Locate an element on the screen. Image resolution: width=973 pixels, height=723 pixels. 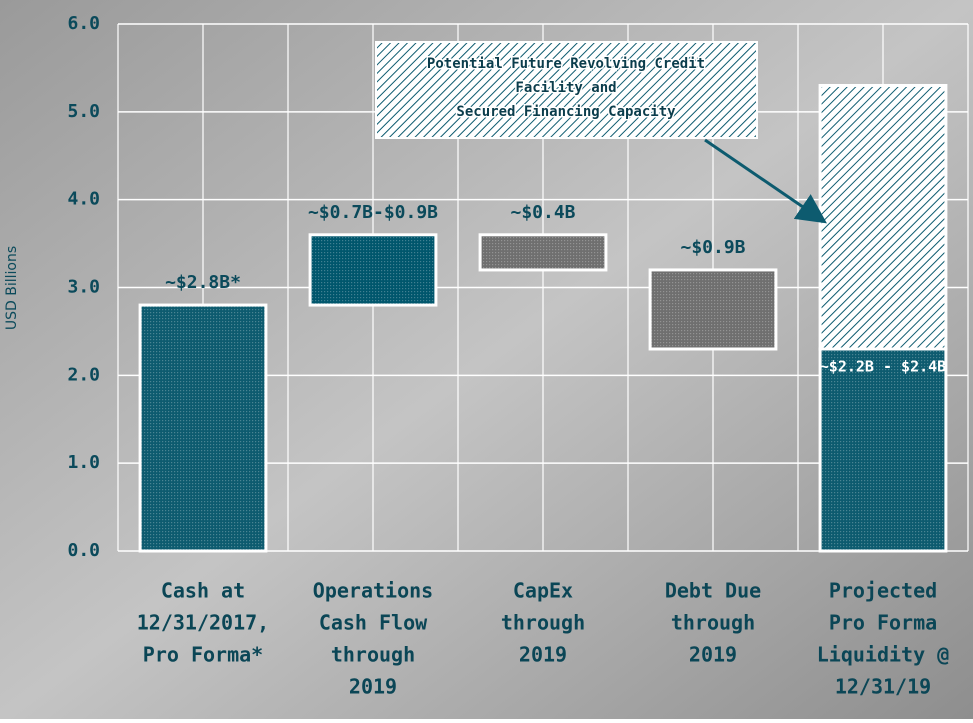
value-label: ~$2.2B - $2.4B is located at coordinates (883, 366).